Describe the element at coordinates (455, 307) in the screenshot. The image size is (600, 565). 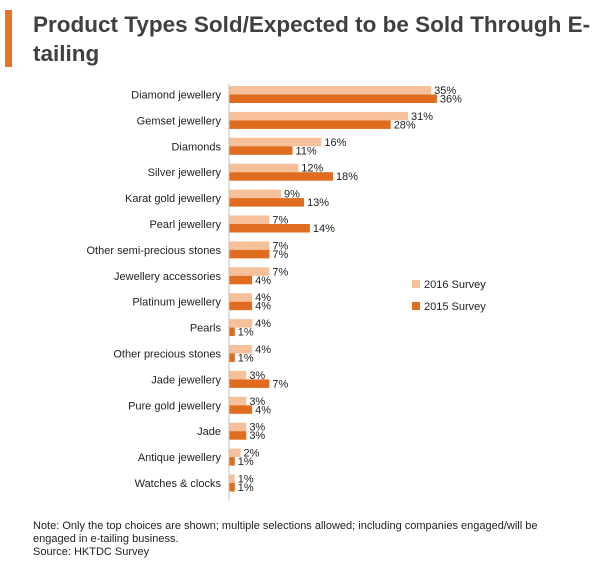
I see `legend-label: 2015 Survey` at that location.